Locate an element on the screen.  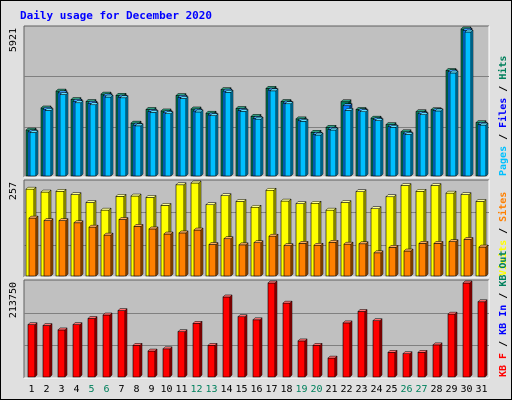
bar-visits-day4-top is located at coordinates (76, 193).